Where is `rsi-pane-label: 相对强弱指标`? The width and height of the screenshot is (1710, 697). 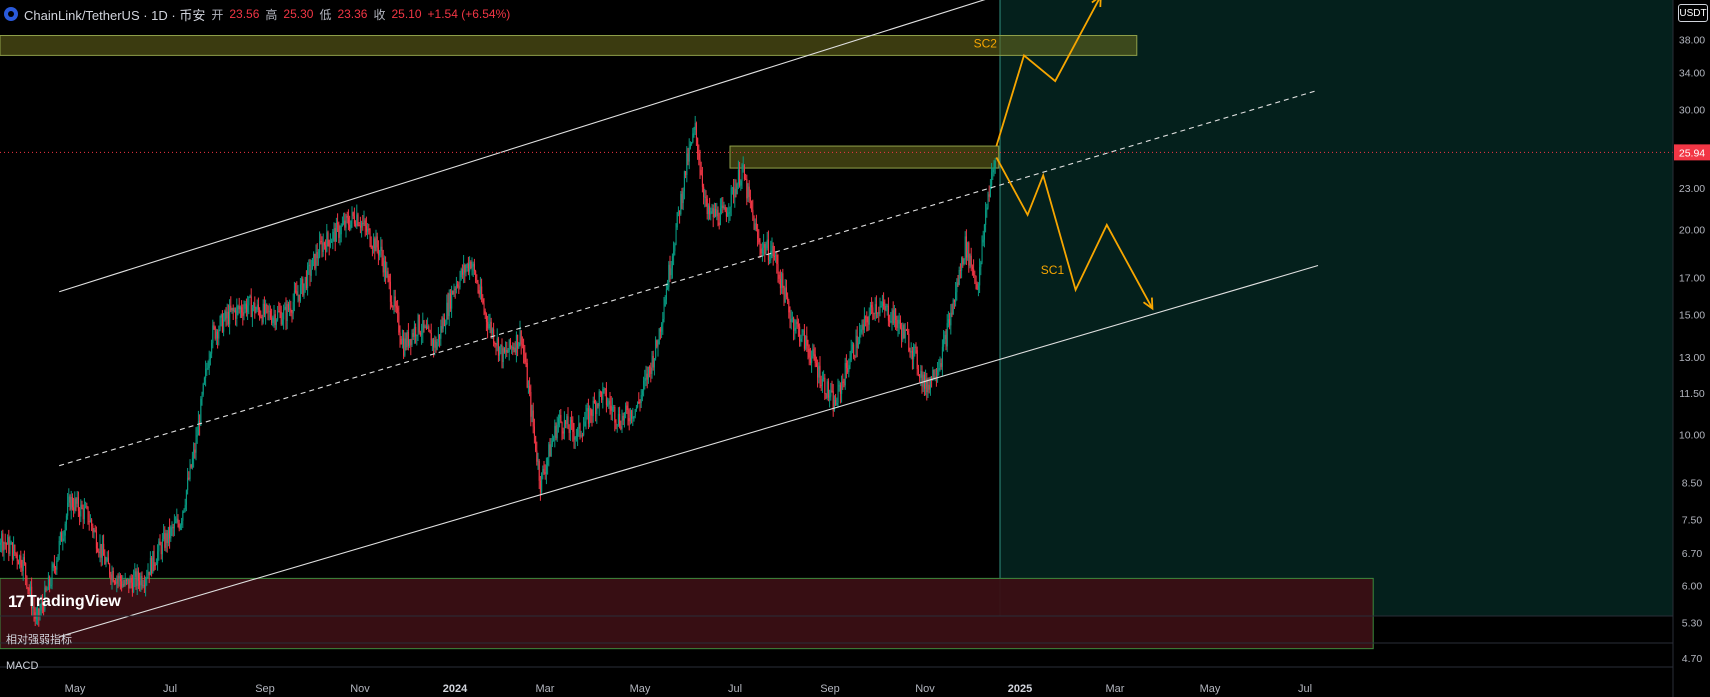 rsi-pane-label: 相对强弱指标 is located at coordinates (39, 640).